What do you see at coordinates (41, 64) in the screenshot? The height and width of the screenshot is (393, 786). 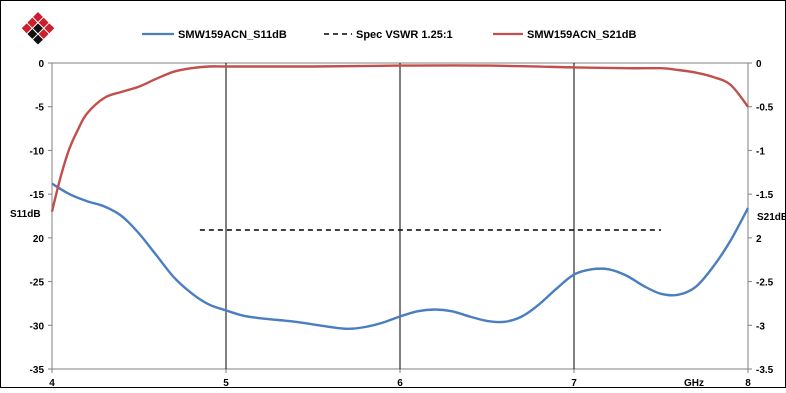 I see `y-tick-label: 0` at bounding box center [41, 64].